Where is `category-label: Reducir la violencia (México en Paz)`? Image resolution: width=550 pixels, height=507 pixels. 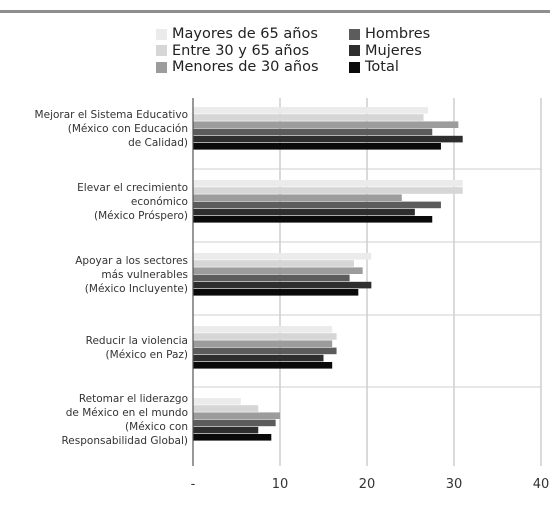 category-label: Reducir la violencia (México en Paz) is located at coordinates (137, 348).